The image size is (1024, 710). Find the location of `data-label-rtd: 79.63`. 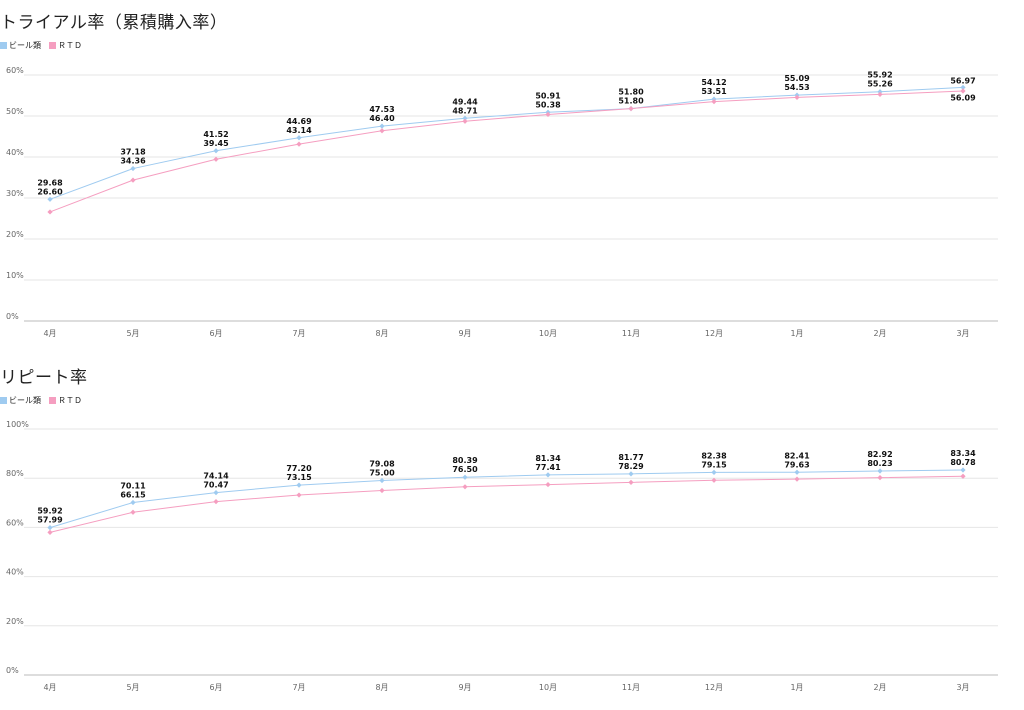

data-label-rtd: 79.63 is located at coordinates (796, 464).